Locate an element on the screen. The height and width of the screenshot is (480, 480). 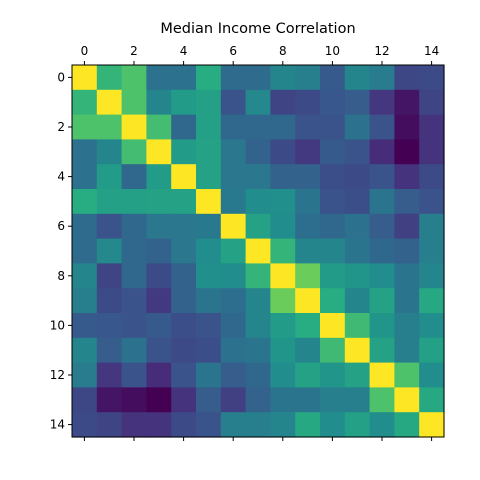
y-tick-label-4: 4 is located at coordinates (61, 177).